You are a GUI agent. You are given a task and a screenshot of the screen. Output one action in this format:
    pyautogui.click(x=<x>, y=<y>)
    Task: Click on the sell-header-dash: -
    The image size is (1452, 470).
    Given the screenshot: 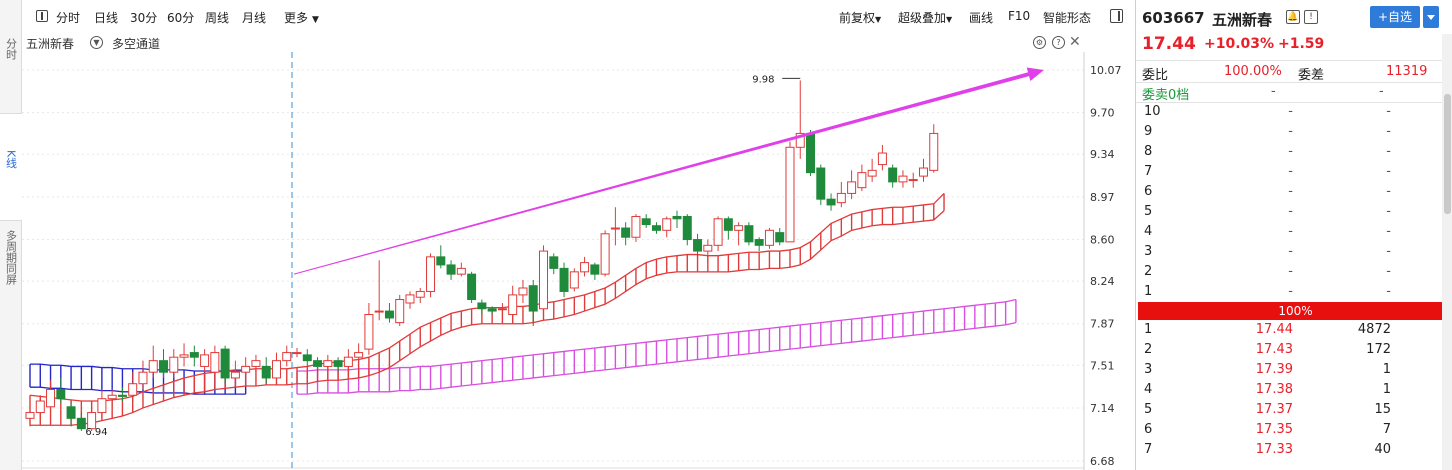 What is the action you would take?
    pyautogui.click(x=1381, y=91)
    